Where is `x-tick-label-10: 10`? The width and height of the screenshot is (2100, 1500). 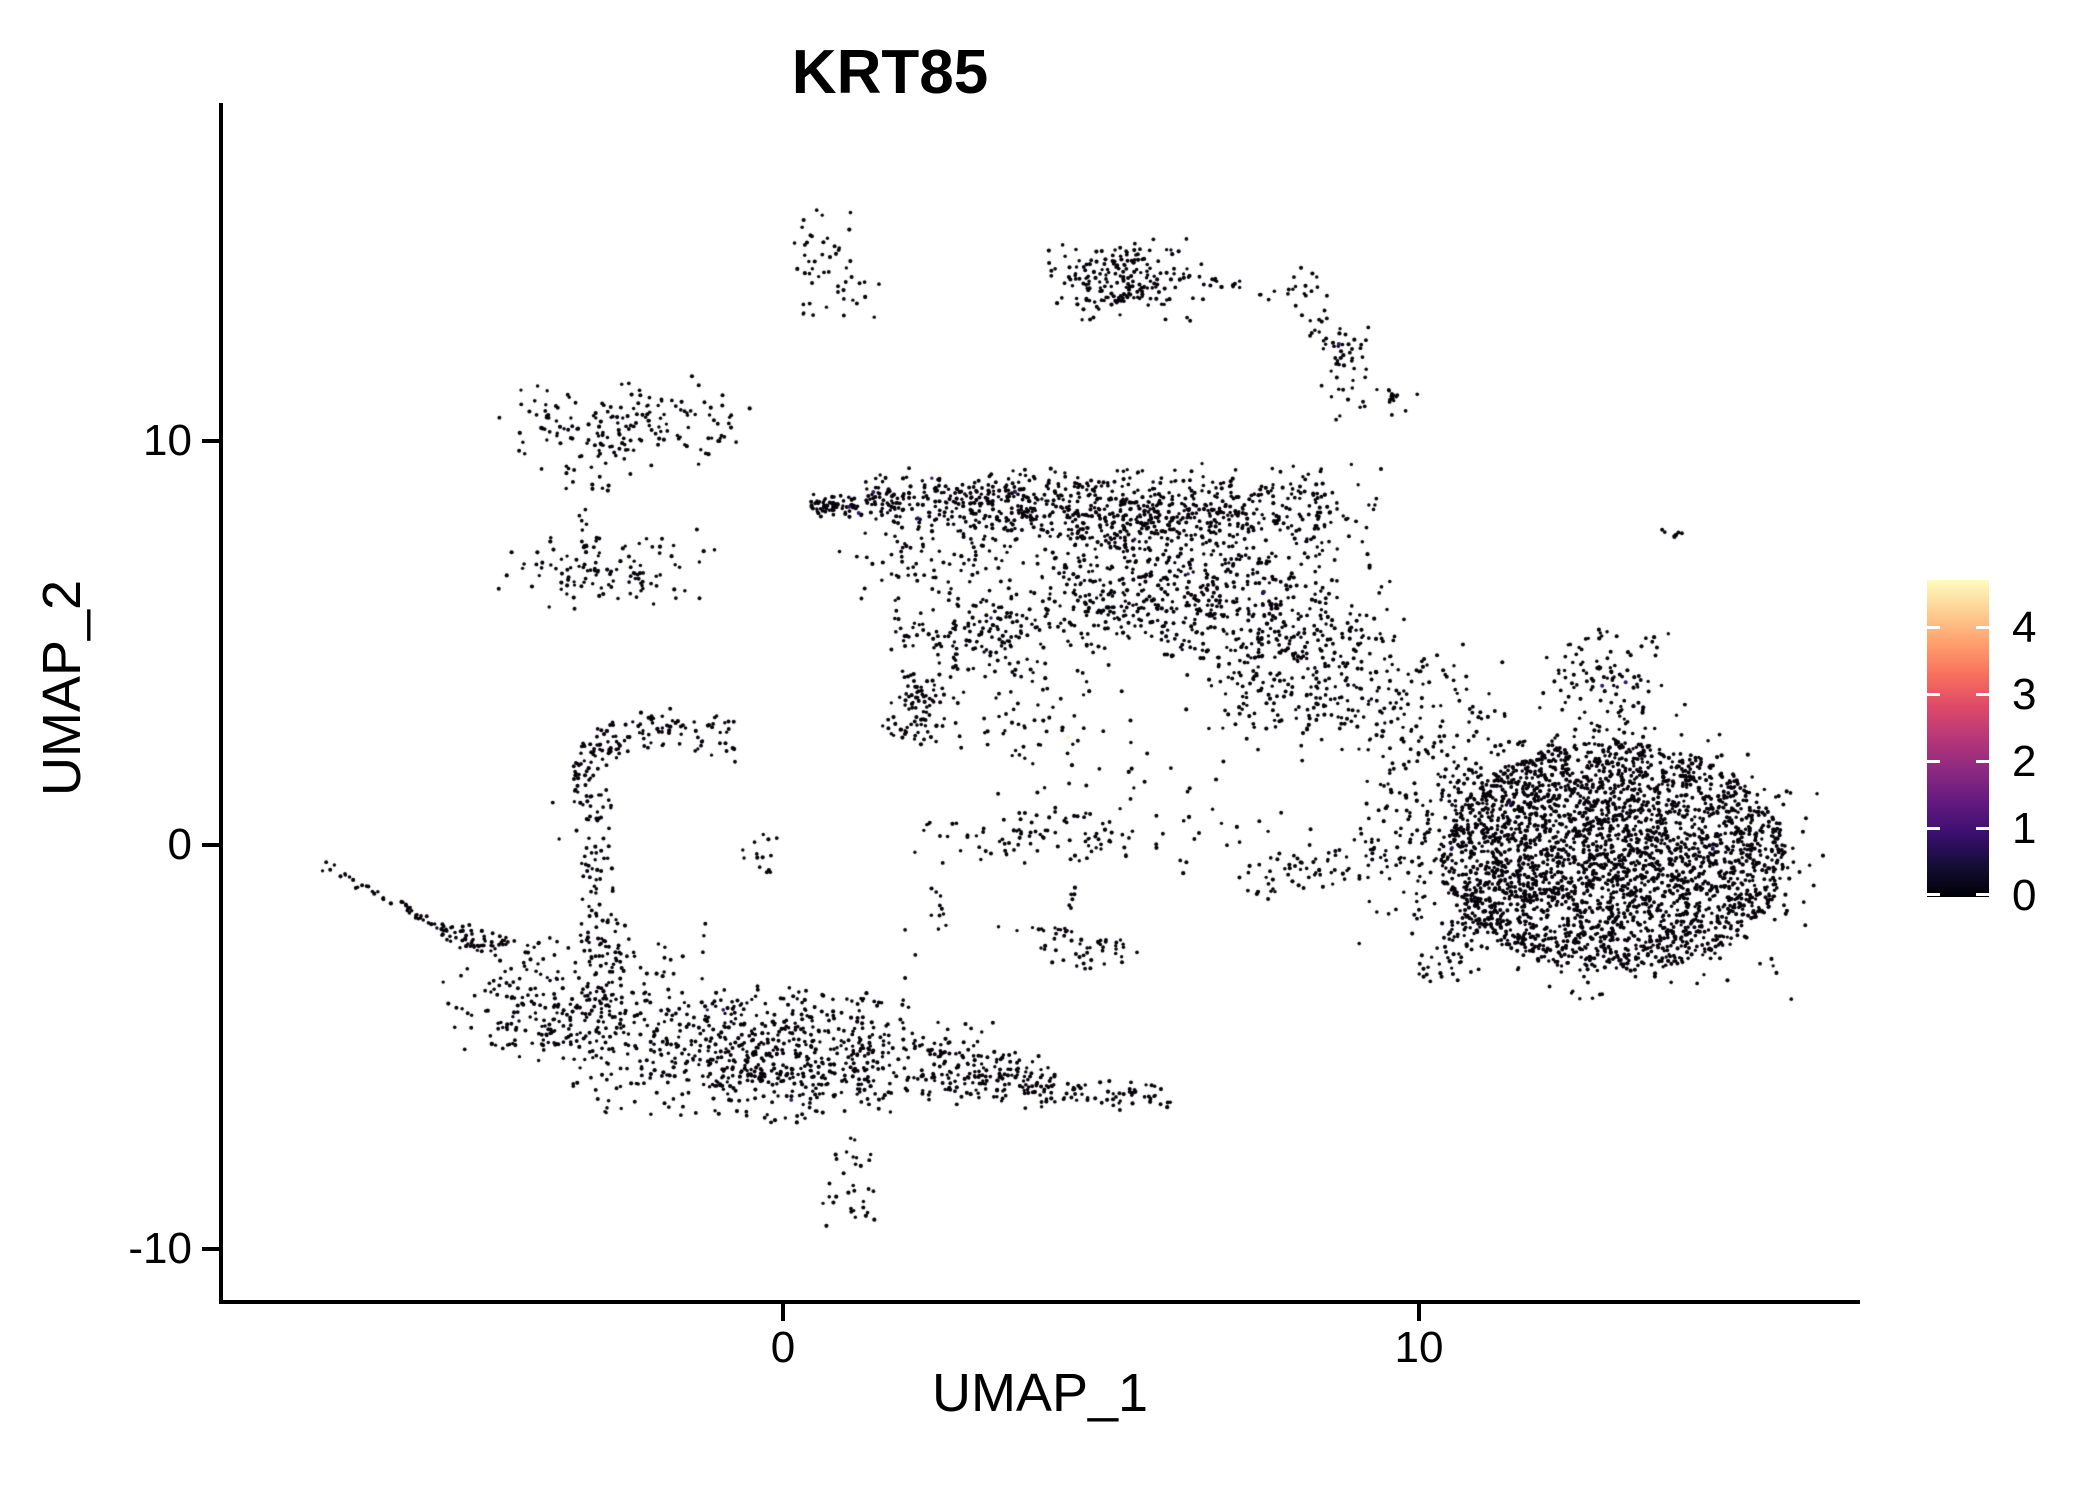
x-tick-label-10: 10 is located at coordinates (1419, 1347).